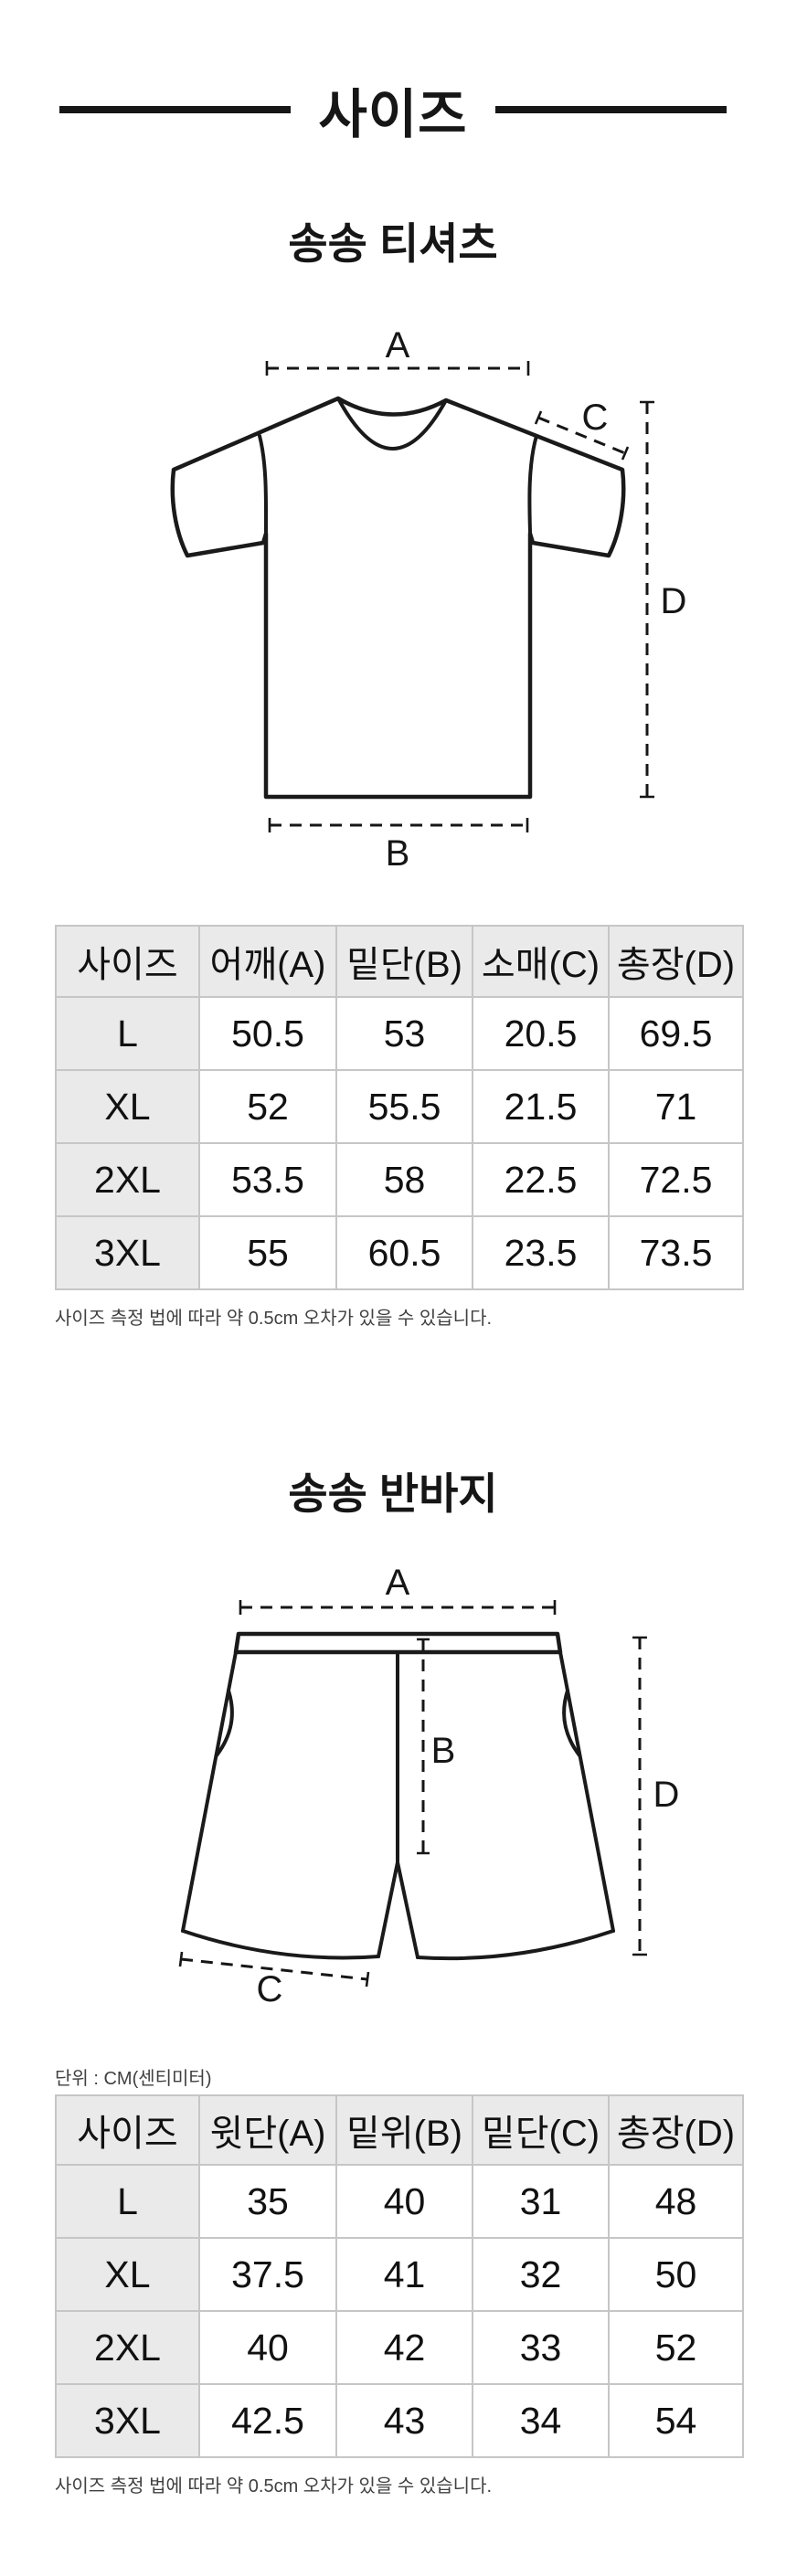 The height and width of the screenshot is (2576, 786). Describe the element at coordinates (404, 1252) in the screenshot. I see `value-cell: 60.5` at that location.